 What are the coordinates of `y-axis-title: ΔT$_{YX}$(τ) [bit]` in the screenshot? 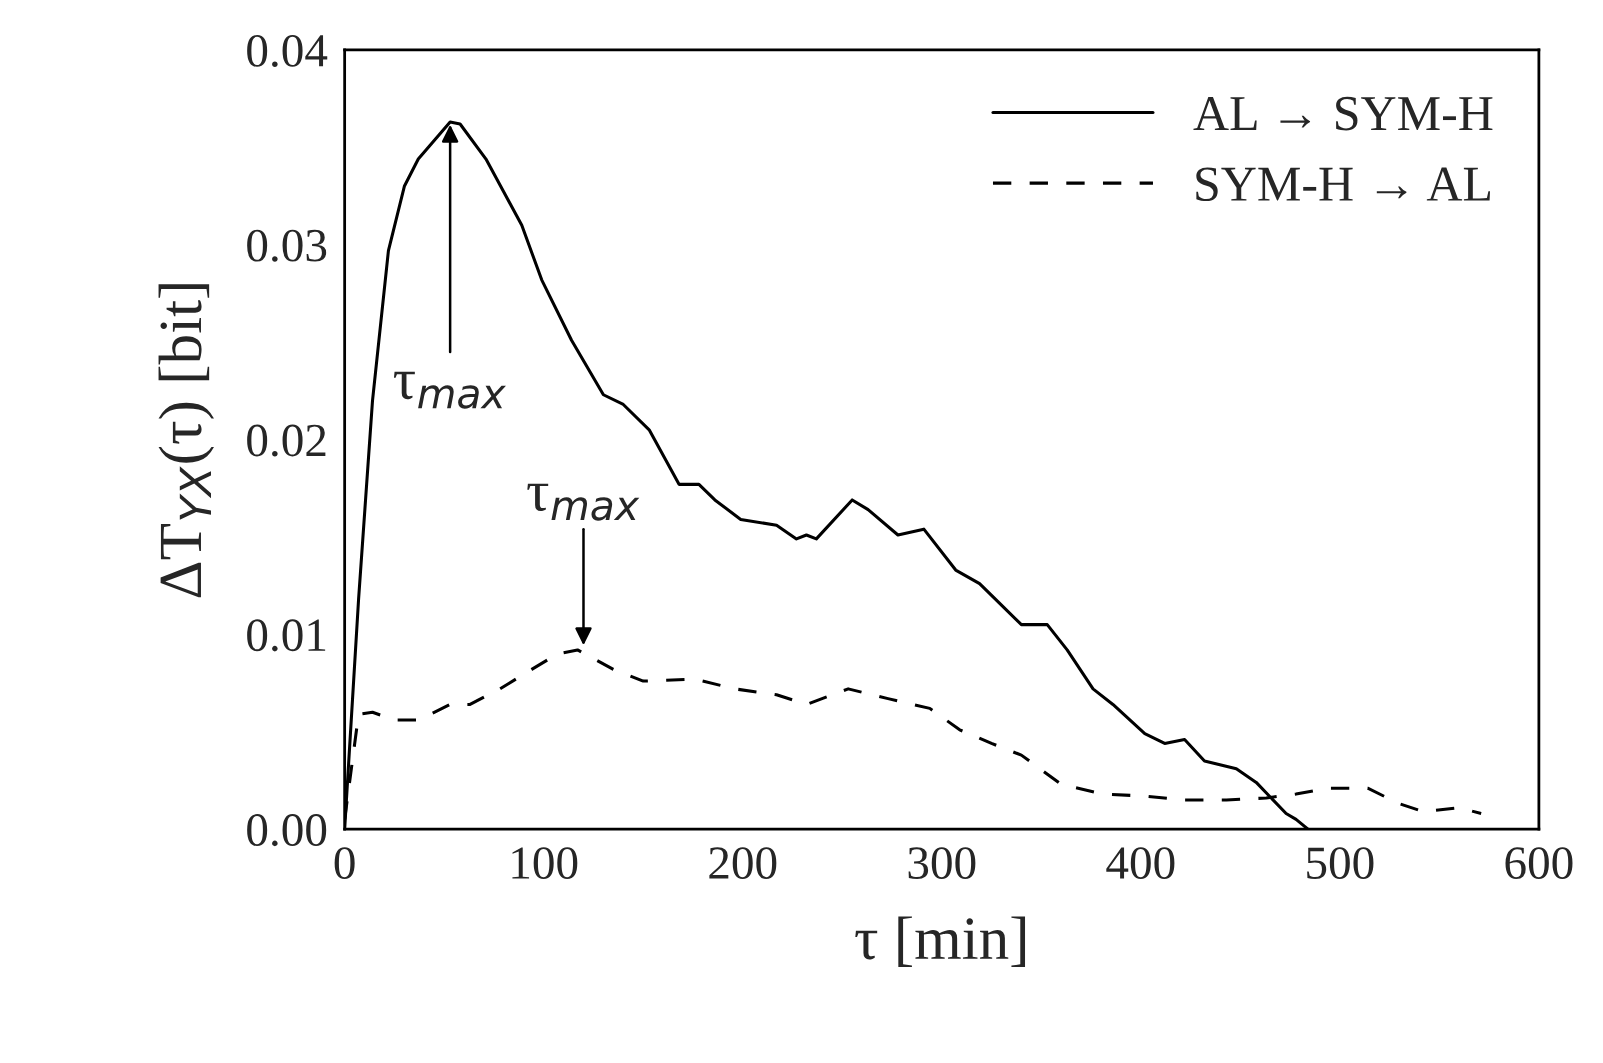 It's located at (186, 441).